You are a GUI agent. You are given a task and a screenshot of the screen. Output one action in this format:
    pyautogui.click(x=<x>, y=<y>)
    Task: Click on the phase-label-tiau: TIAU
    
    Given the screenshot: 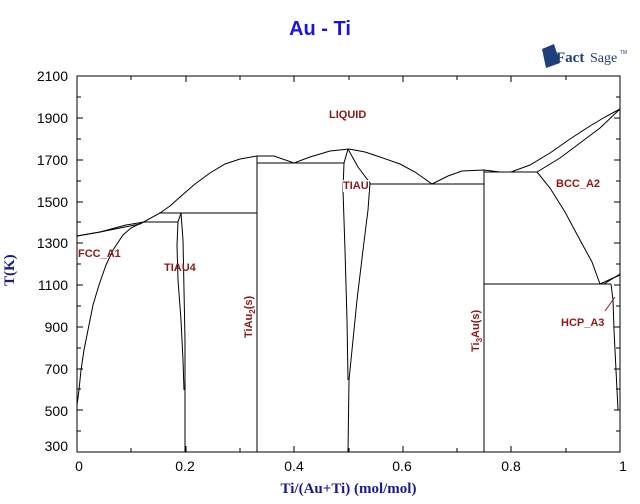 What is the action you would take?
    pyautogui.click(x=356, y=186)
    